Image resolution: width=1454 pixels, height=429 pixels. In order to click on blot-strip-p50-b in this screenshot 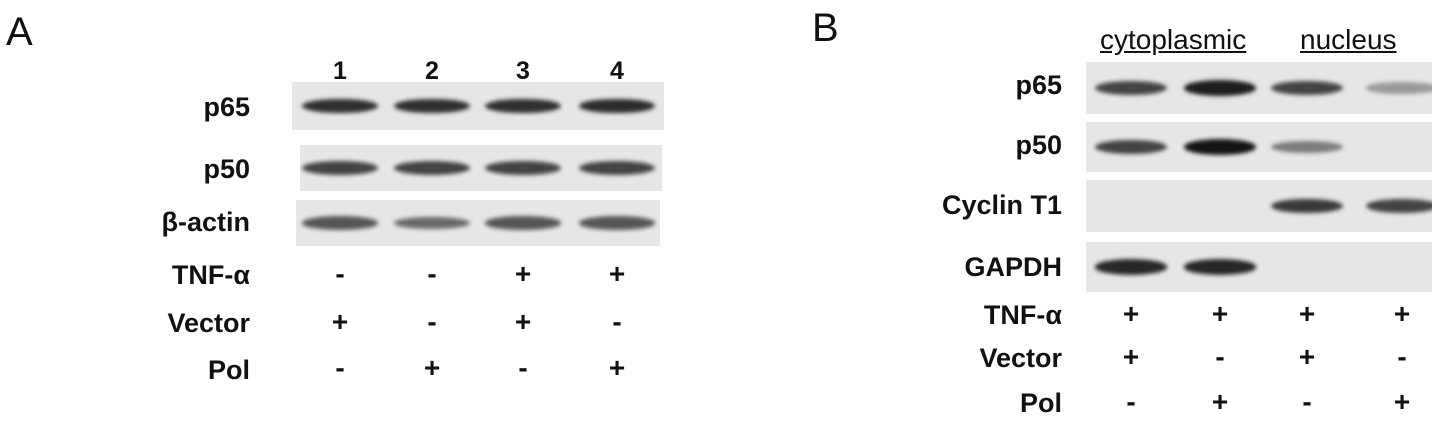, I will do `click(1259, 147)`.